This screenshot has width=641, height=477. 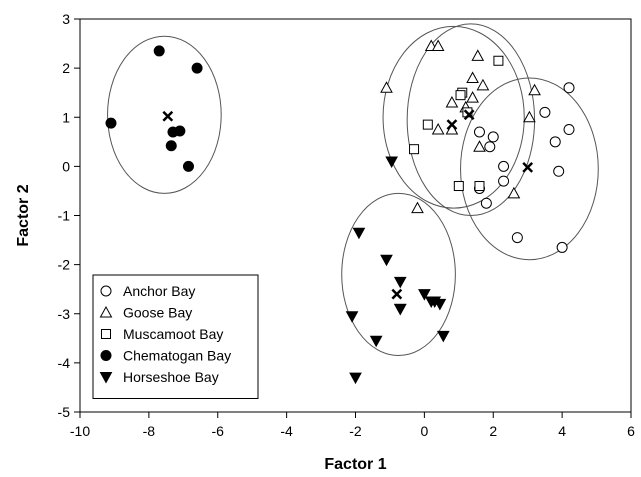 What do you see at coordinates (631, 431) in the screenshot?
I see `x-tick-label: 6` at bounding box center [631, 431].